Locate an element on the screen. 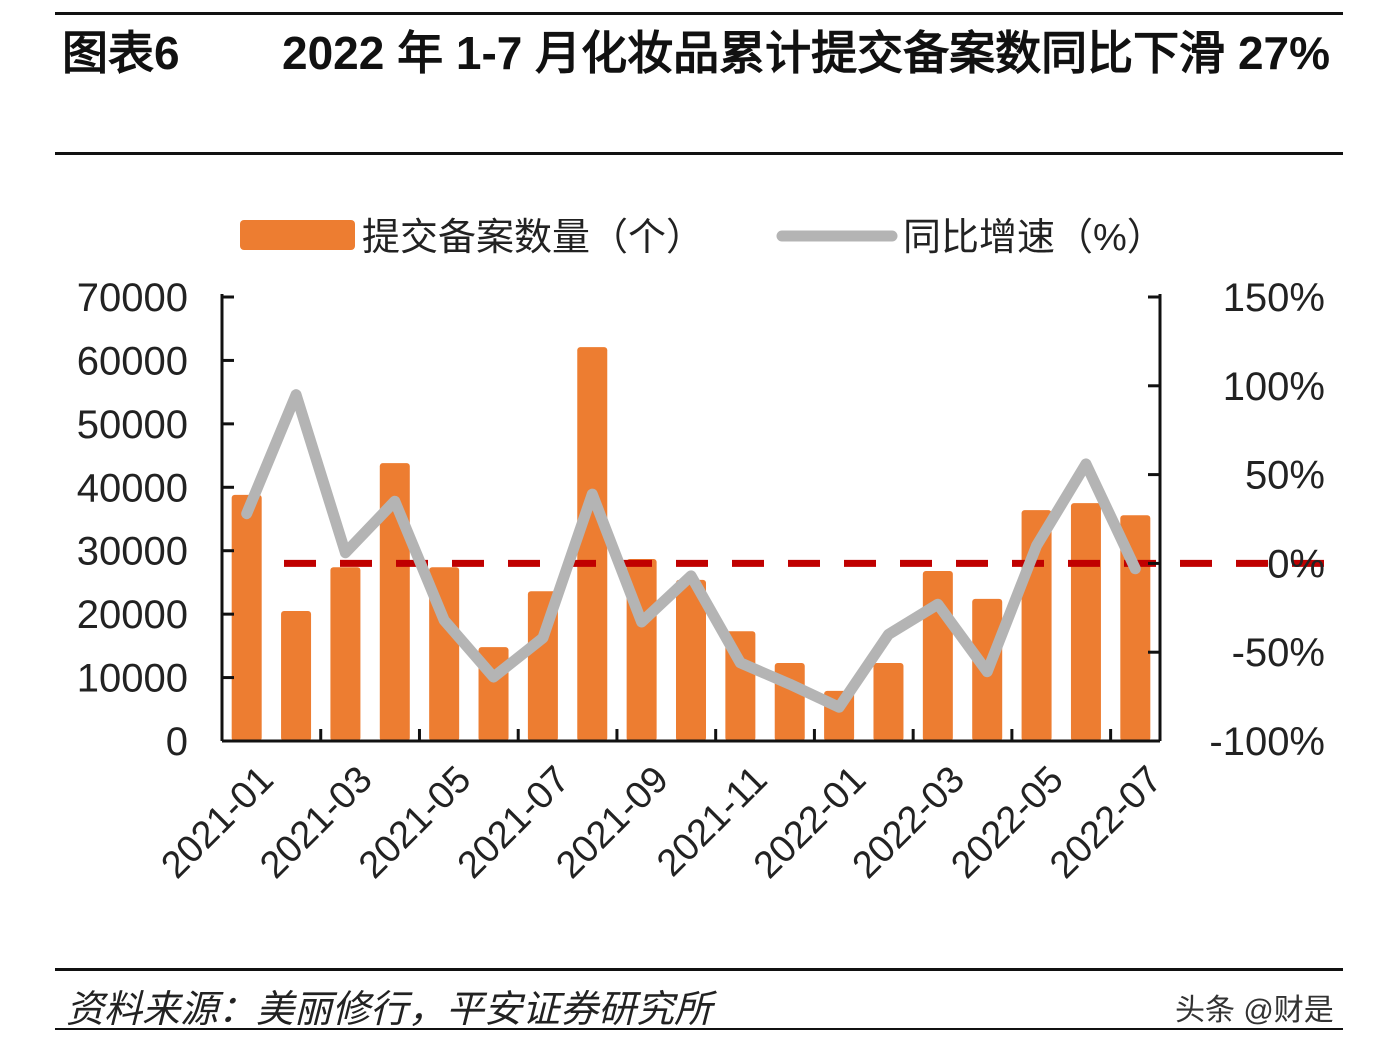 This screenshot has width=1390, height=1048. legend-bar-swatch is located at coordinates (297, 235).